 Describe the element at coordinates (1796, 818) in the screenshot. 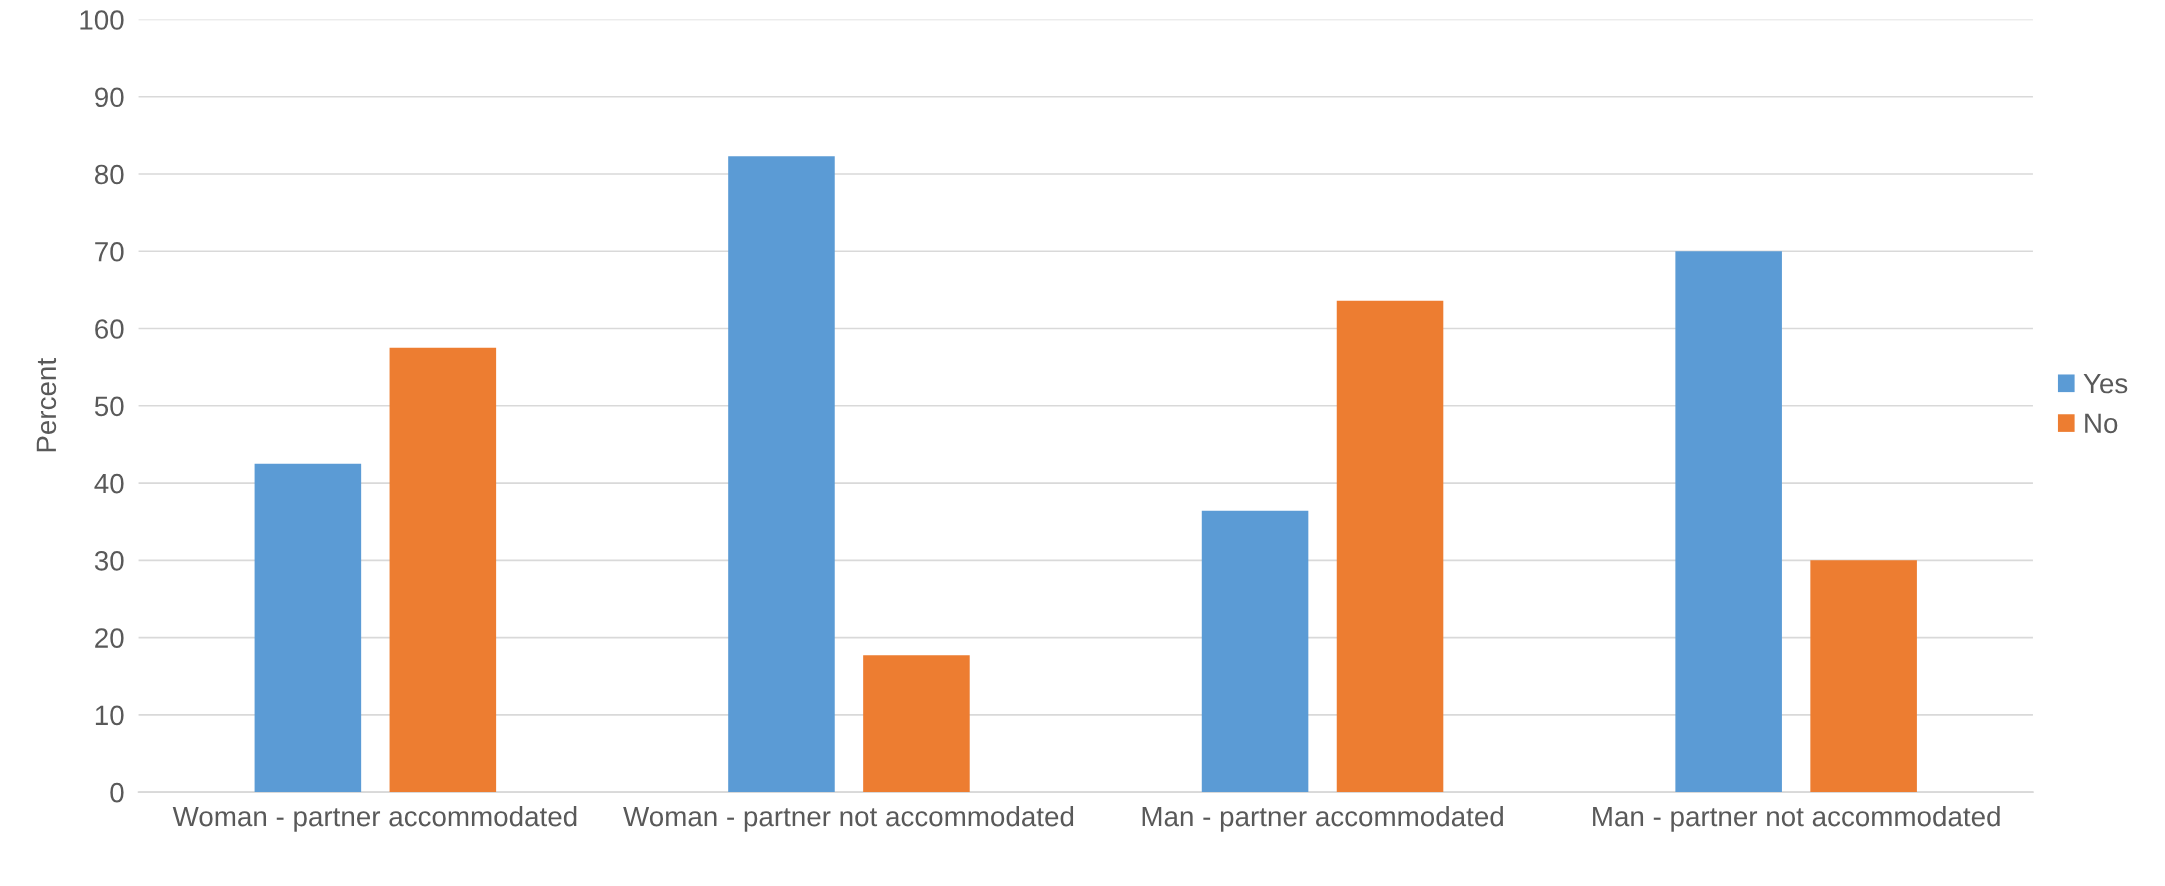

I see `x-tick-label: Man - partner not accommodated` at that location.